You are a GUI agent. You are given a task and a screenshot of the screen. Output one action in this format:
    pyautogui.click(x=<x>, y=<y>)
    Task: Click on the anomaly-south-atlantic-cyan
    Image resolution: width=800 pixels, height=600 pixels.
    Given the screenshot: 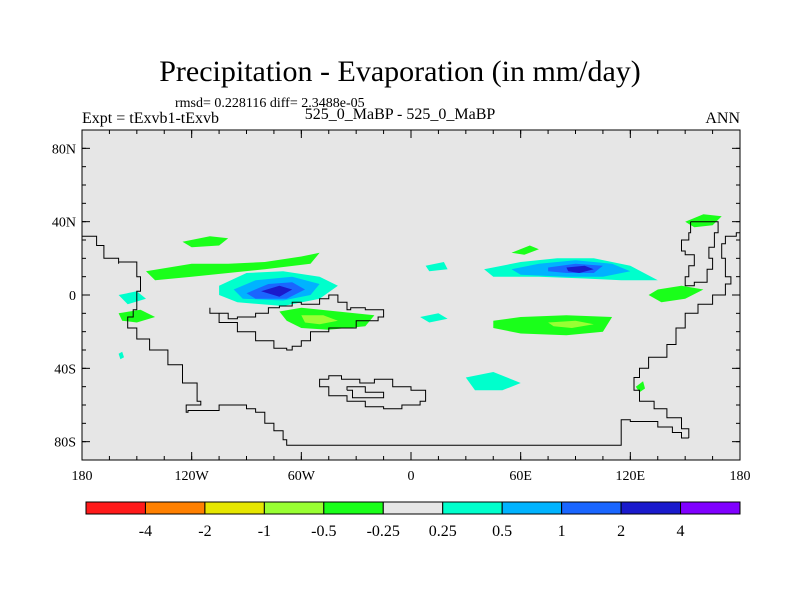 What is the action you would take?
    pyautogui.click(x=132, y=298)
    